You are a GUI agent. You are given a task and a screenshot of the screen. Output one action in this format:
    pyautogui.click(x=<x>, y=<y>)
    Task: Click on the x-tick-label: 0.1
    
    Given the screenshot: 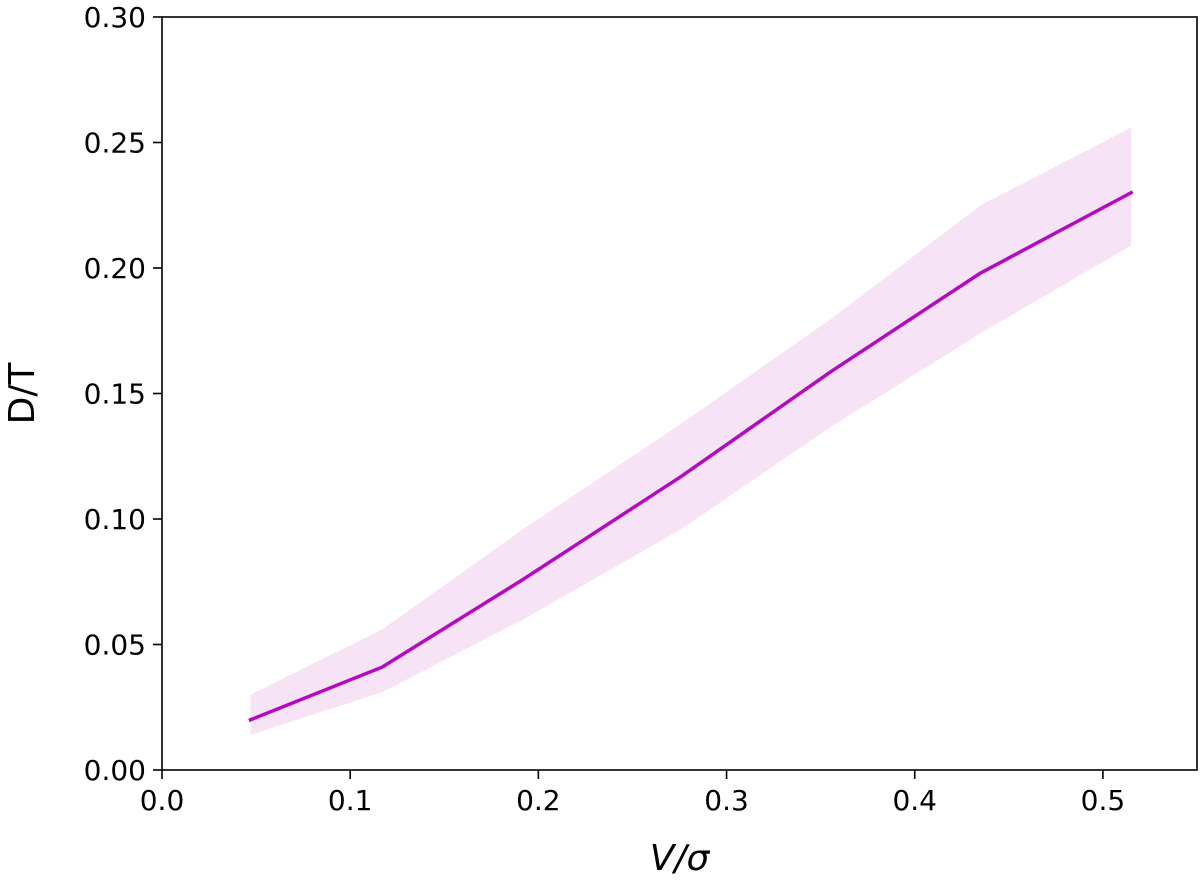 What is the action you would take?
    pyautogui.click(x=350, y=800)
    